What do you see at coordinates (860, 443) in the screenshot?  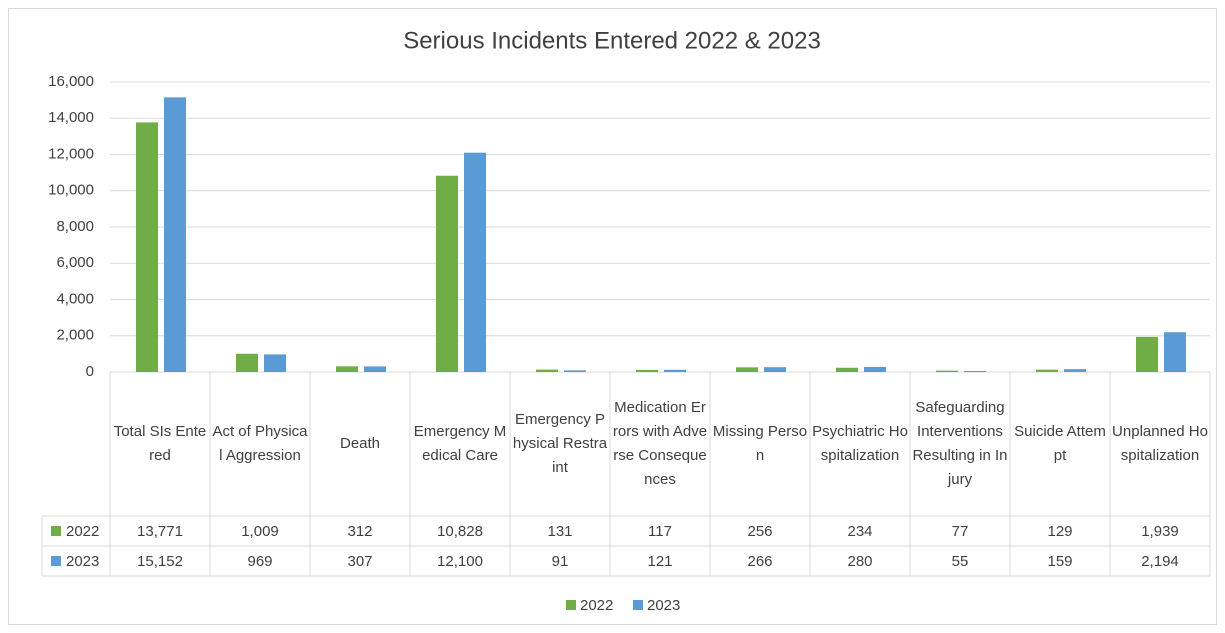 I see `category-label: Psychiatric Hospitalization` at bounding box center [860, 443].